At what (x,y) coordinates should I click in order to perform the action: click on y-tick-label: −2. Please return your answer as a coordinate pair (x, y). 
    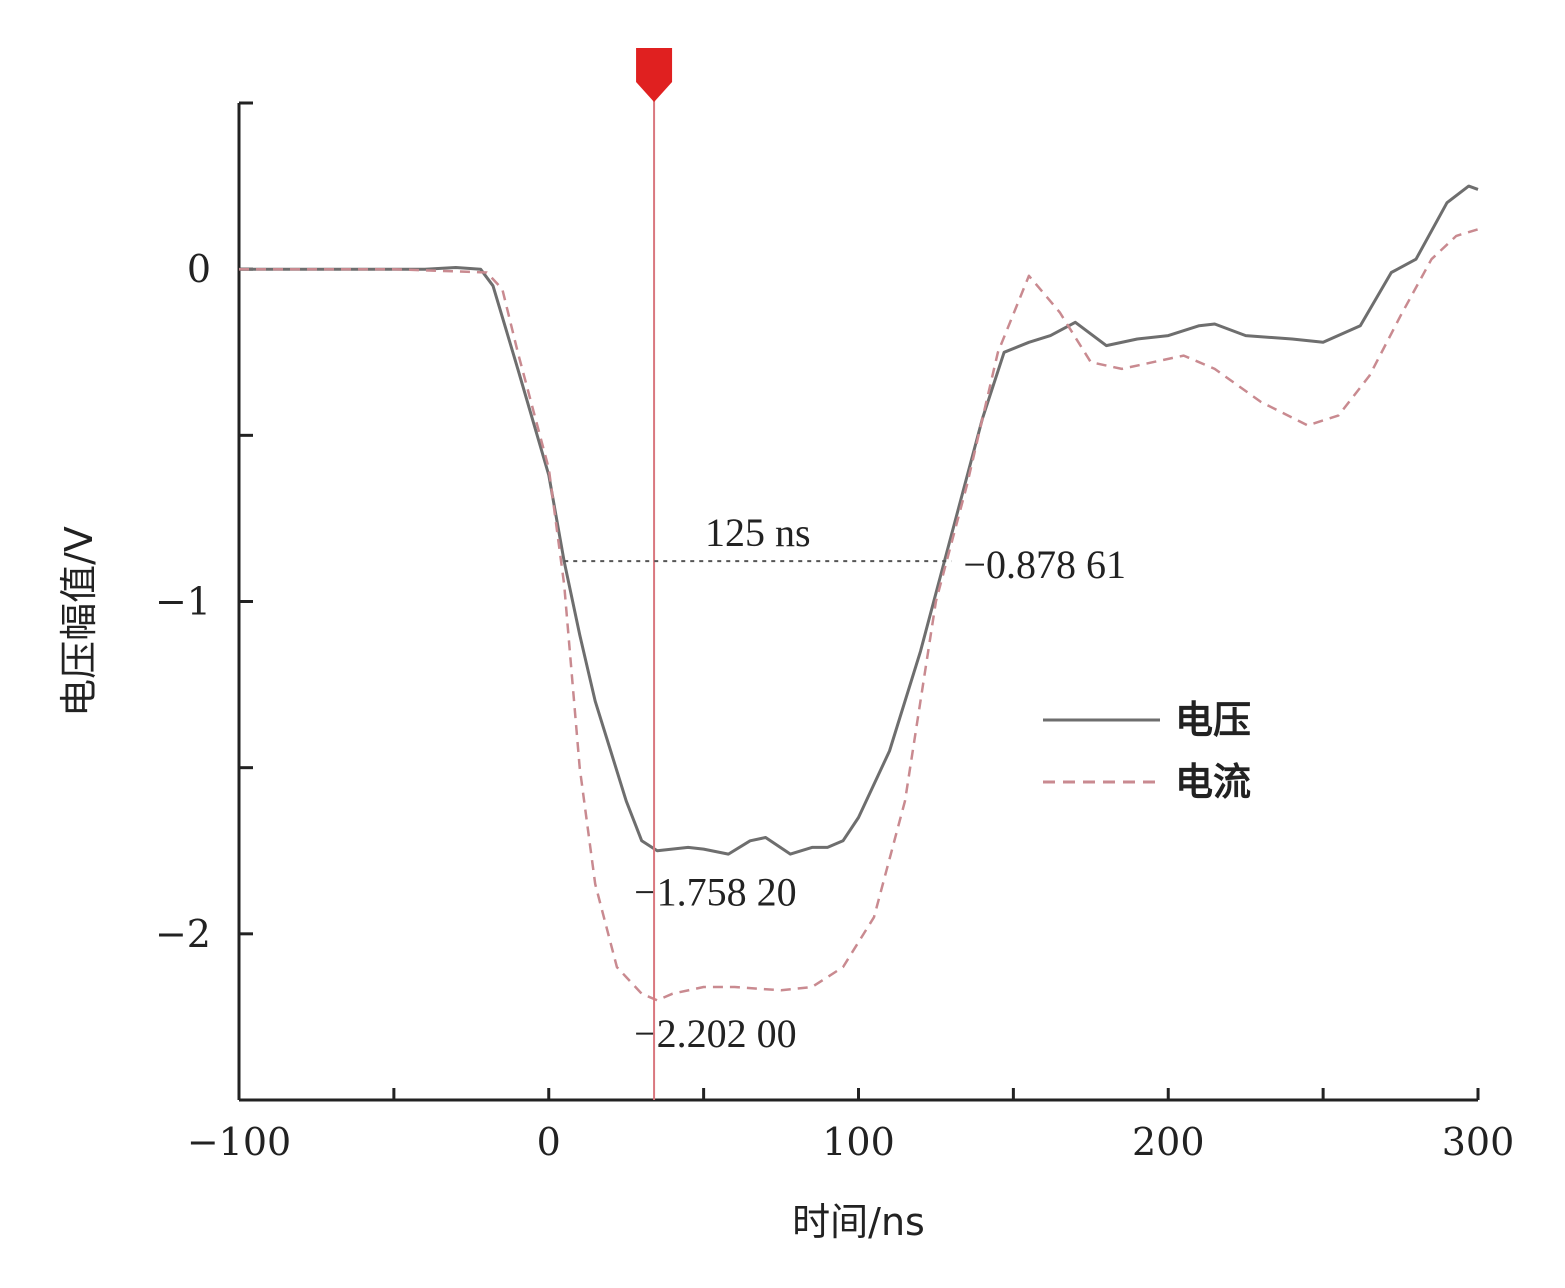
    Looking at the image, I should click on (183, 934).